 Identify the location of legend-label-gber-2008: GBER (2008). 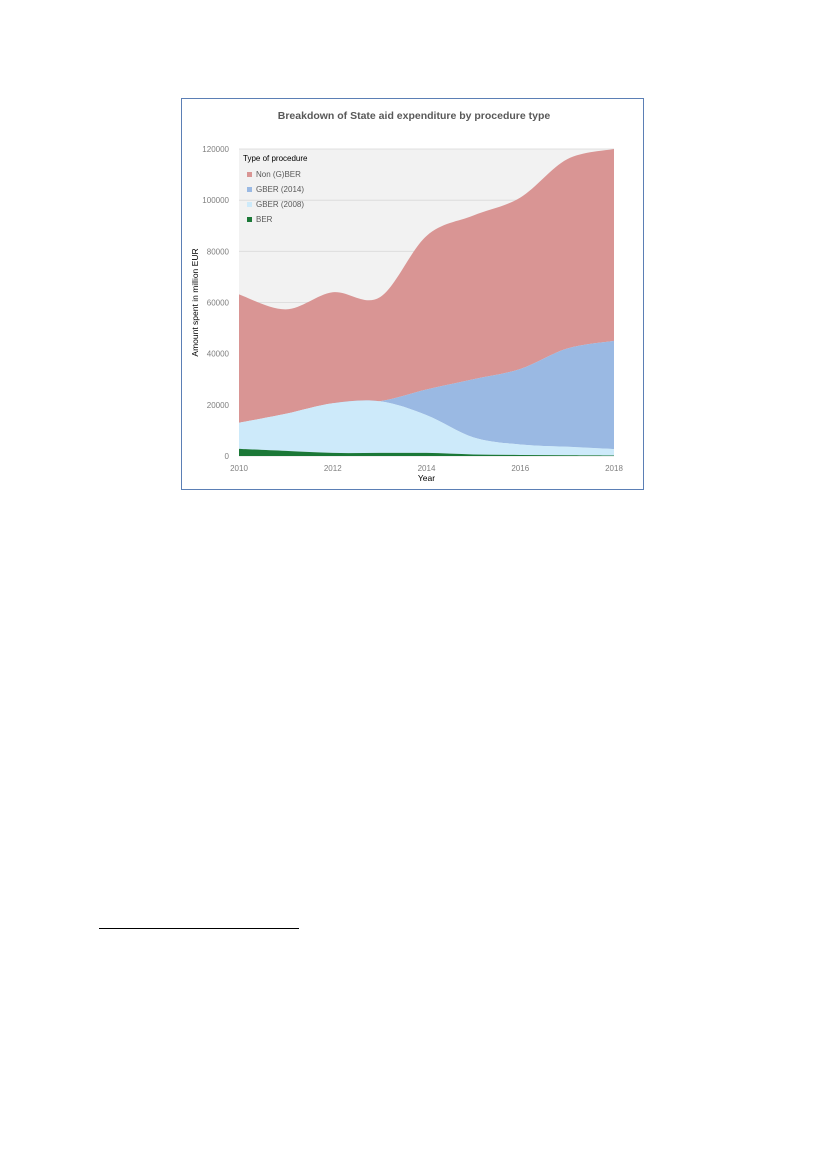
(280, 204).